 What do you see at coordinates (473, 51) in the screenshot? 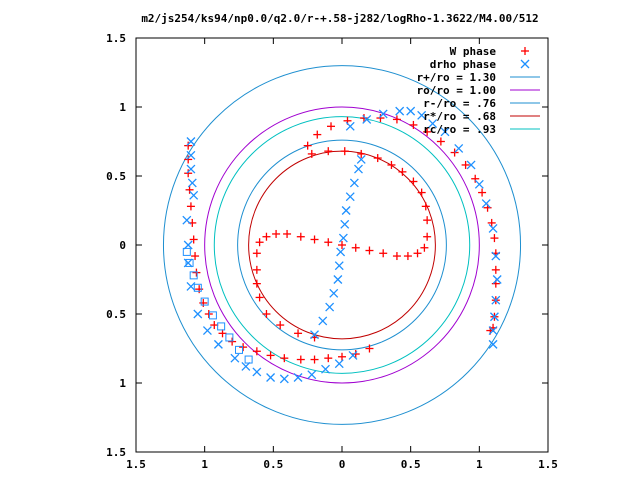
I see `legend-label: W phase` at bounding box center [473, 51].